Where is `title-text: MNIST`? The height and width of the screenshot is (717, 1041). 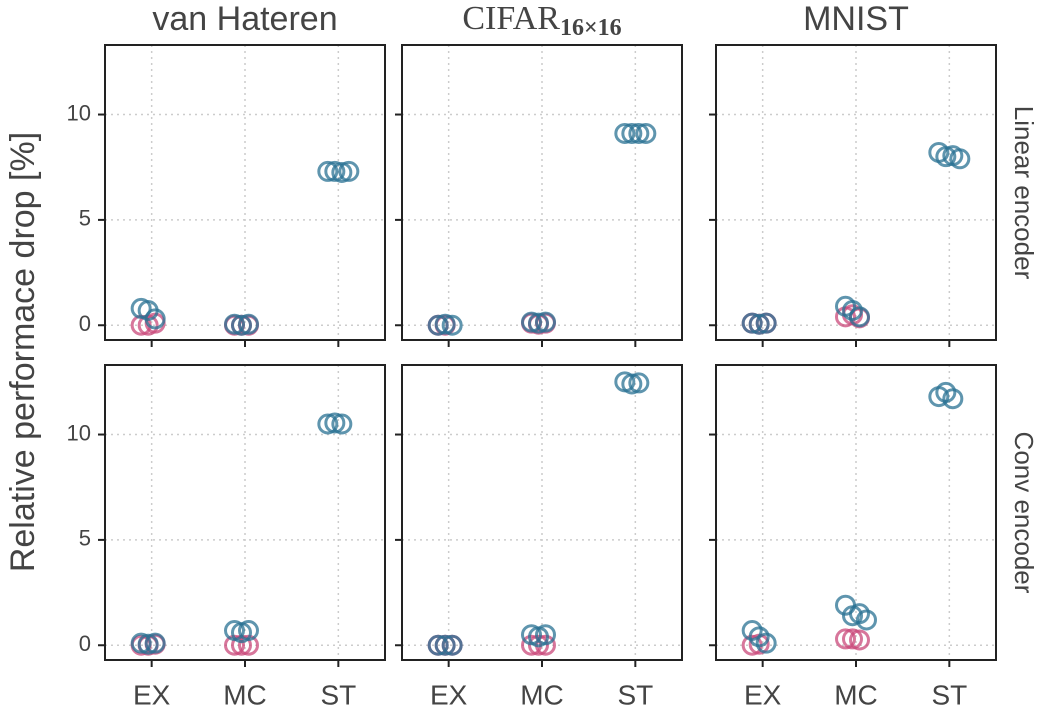
title-text: MNIST is located at coordinates (856, 19).